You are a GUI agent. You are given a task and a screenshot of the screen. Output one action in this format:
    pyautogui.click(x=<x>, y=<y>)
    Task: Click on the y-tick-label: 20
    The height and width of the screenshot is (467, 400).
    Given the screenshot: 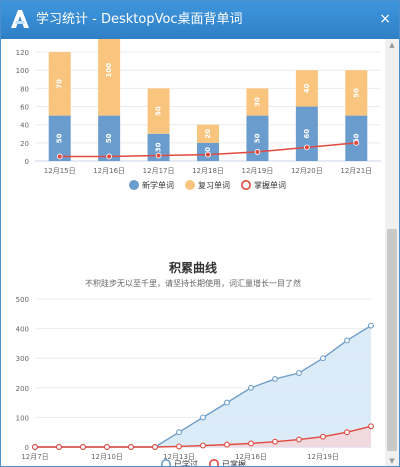 What is the action you would take?
    pyautogui.click(x=24, y=144)
    